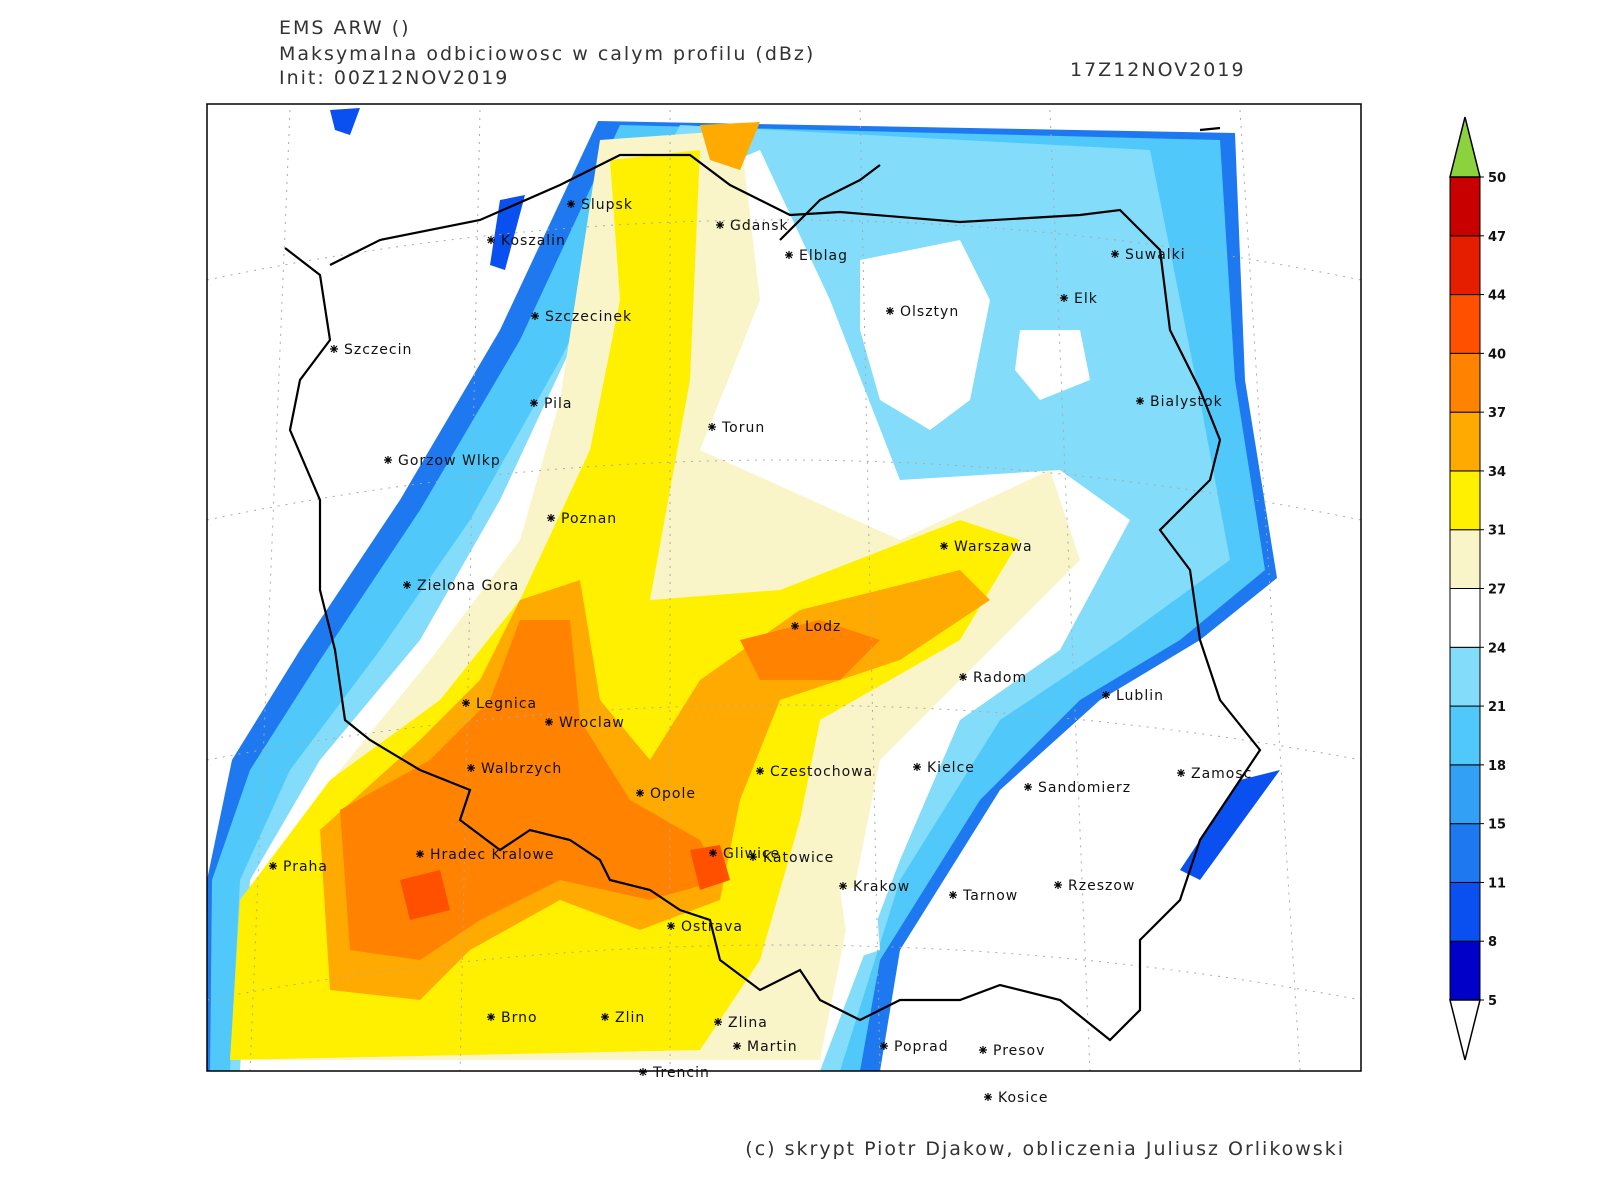 Image resolution: width=1600 pixels, height=1204 pixels. I want to click on colorbar-label: 47, so click(1497, 237).